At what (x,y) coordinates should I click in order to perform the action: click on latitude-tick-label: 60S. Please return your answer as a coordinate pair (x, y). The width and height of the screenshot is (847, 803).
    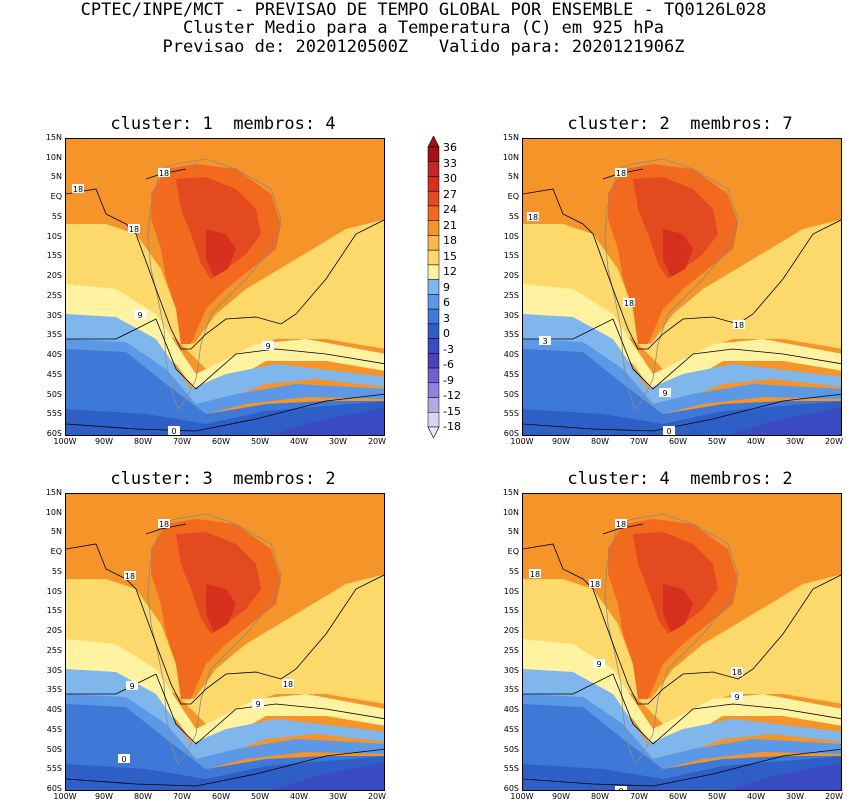
    Looking at the image, I should click on (511, 788).